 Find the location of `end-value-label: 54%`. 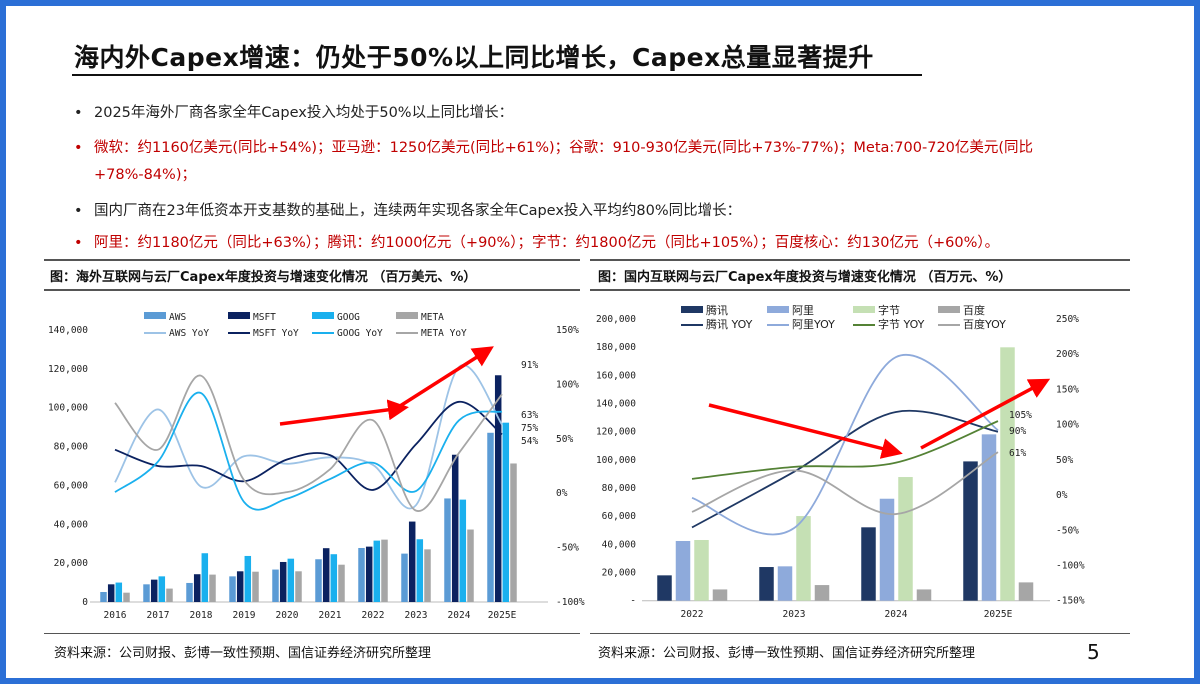

end-value-label: 54% is located at coordinates (529, 441).